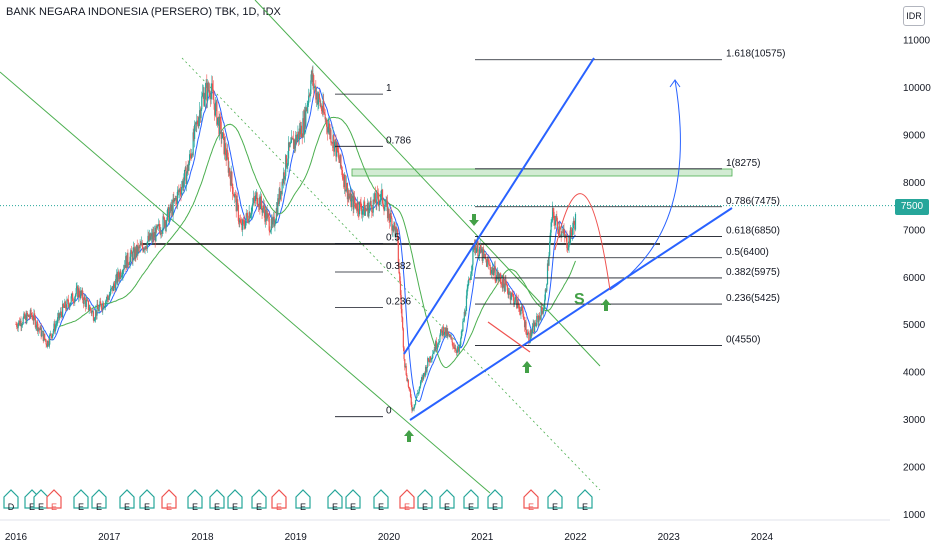  Describe the element at coordinates (914, 16) in the screenshot. I see `currency-badge: IDR` at that location.